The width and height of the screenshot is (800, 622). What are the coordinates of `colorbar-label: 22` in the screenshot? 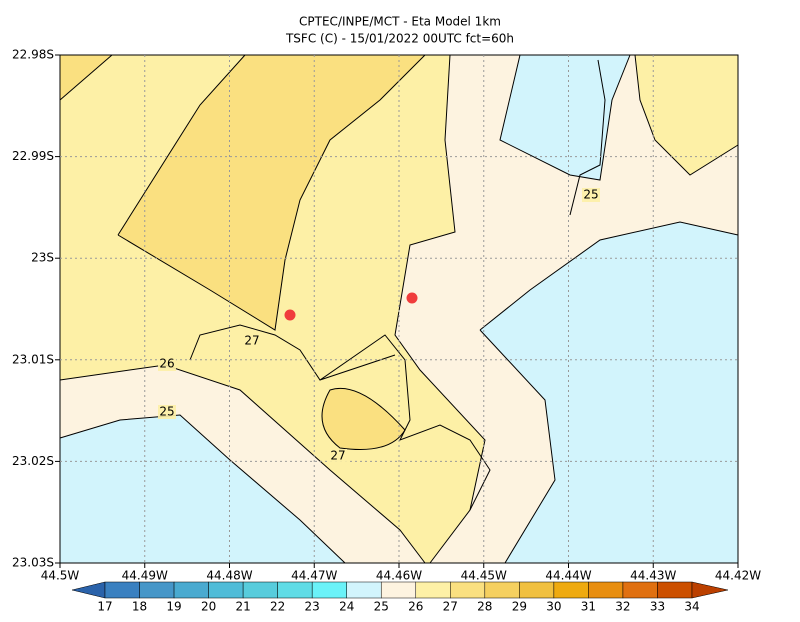 It's located at (277, 607).